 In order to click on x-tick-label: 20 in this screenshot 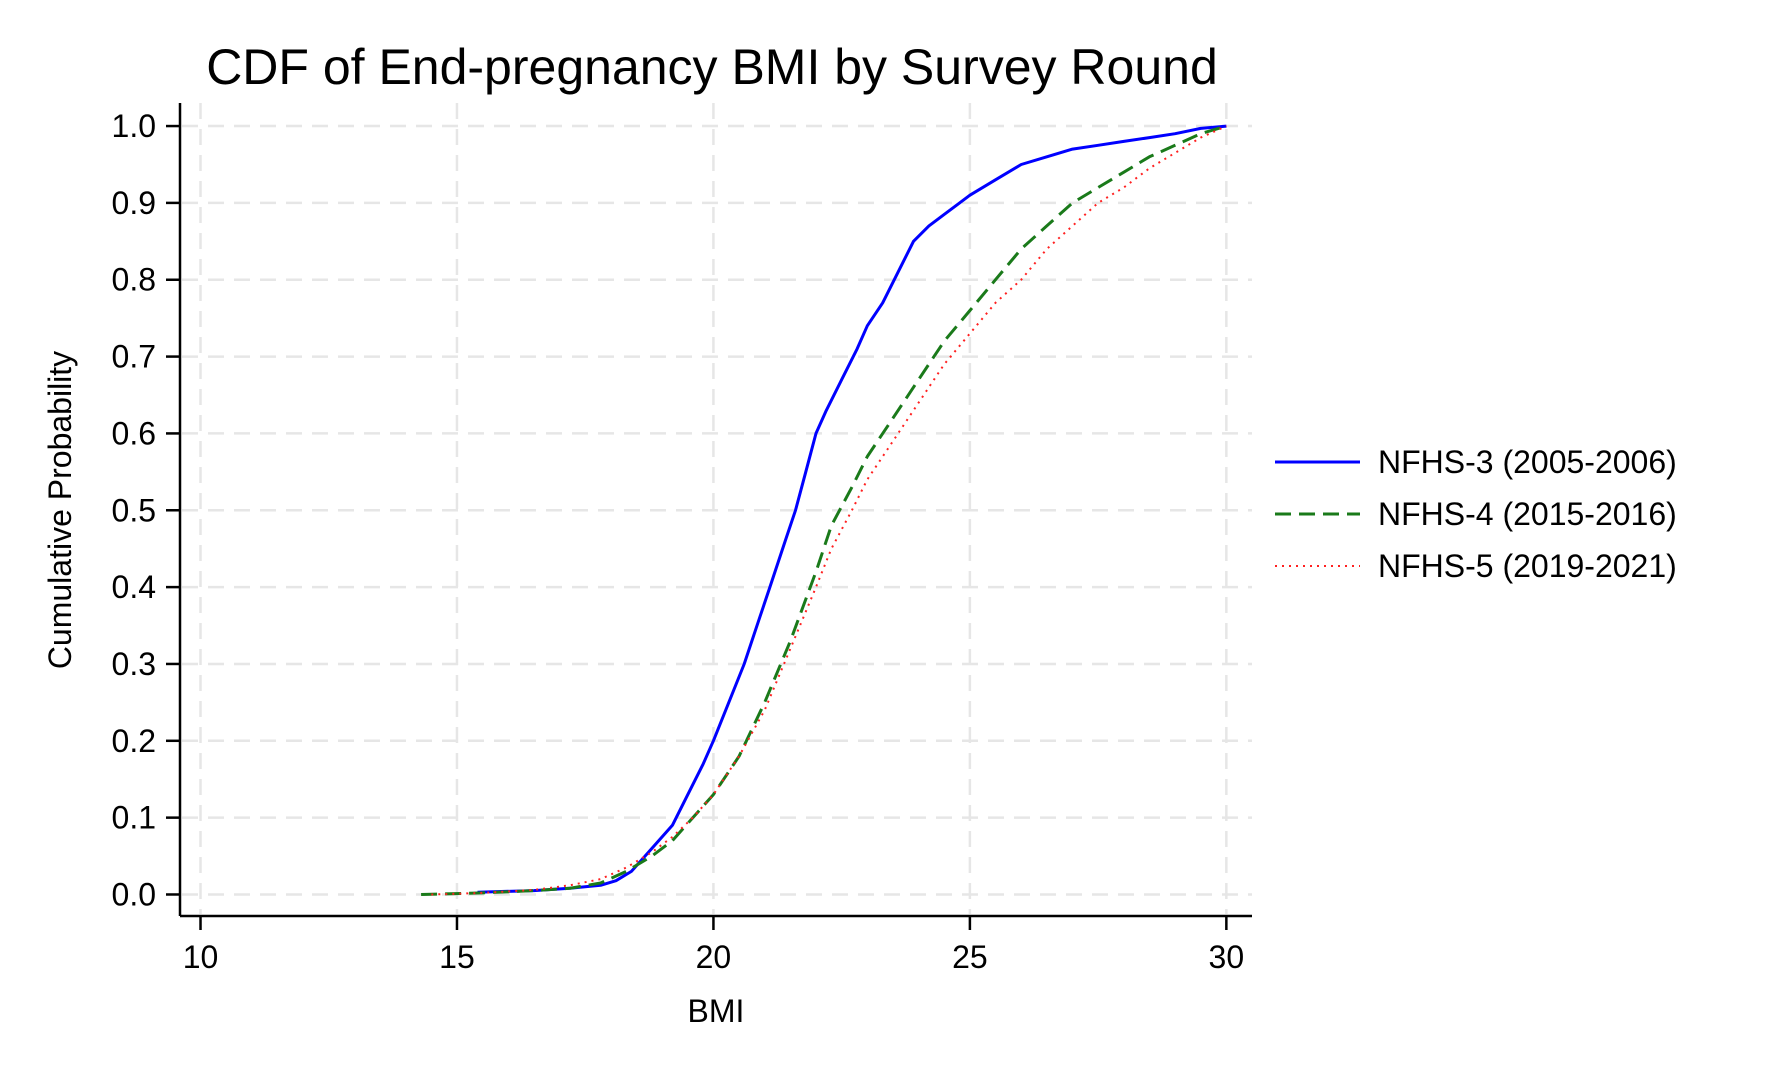, I will do `click(714, 957)`.